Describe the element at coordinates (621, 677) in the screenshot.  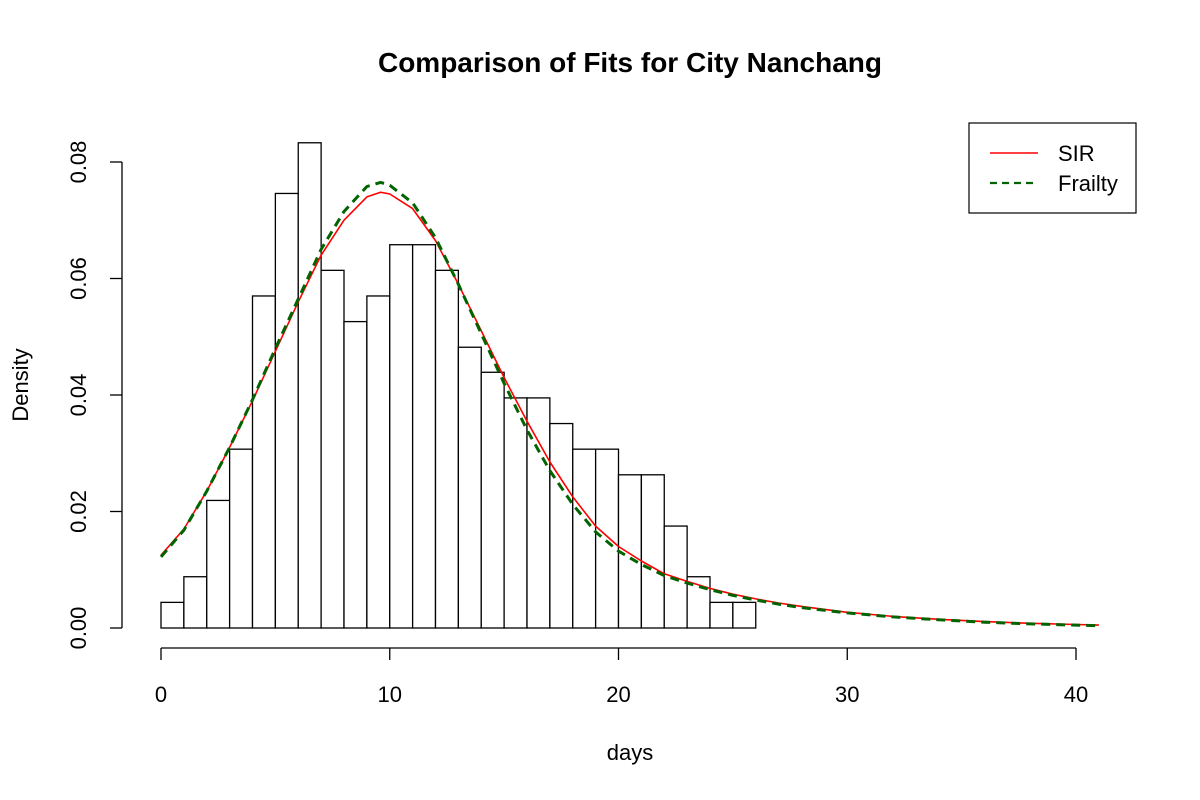
I see `x-axis: 0 10 20 30 40` at that location.